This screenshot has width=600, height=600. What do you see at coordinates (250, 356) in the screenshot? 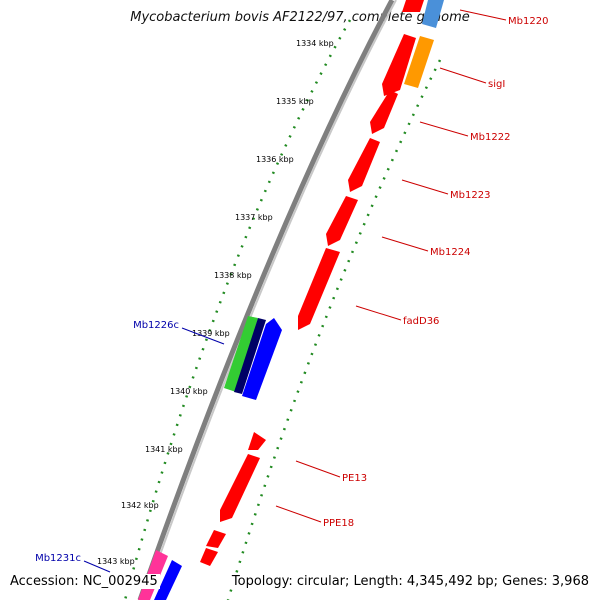
I see `gene-block-mb1226c-navy` at bounding box center [250, 356].